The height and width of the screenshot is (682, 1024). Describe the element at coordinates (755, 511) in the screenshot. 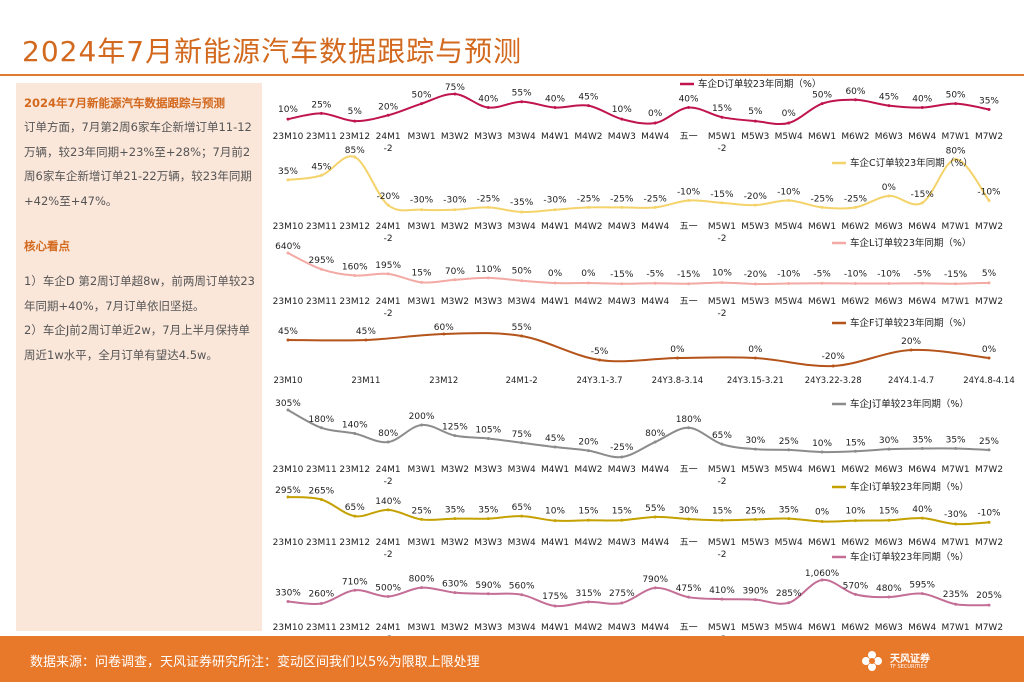

I see `data-label: 25%` at that location.